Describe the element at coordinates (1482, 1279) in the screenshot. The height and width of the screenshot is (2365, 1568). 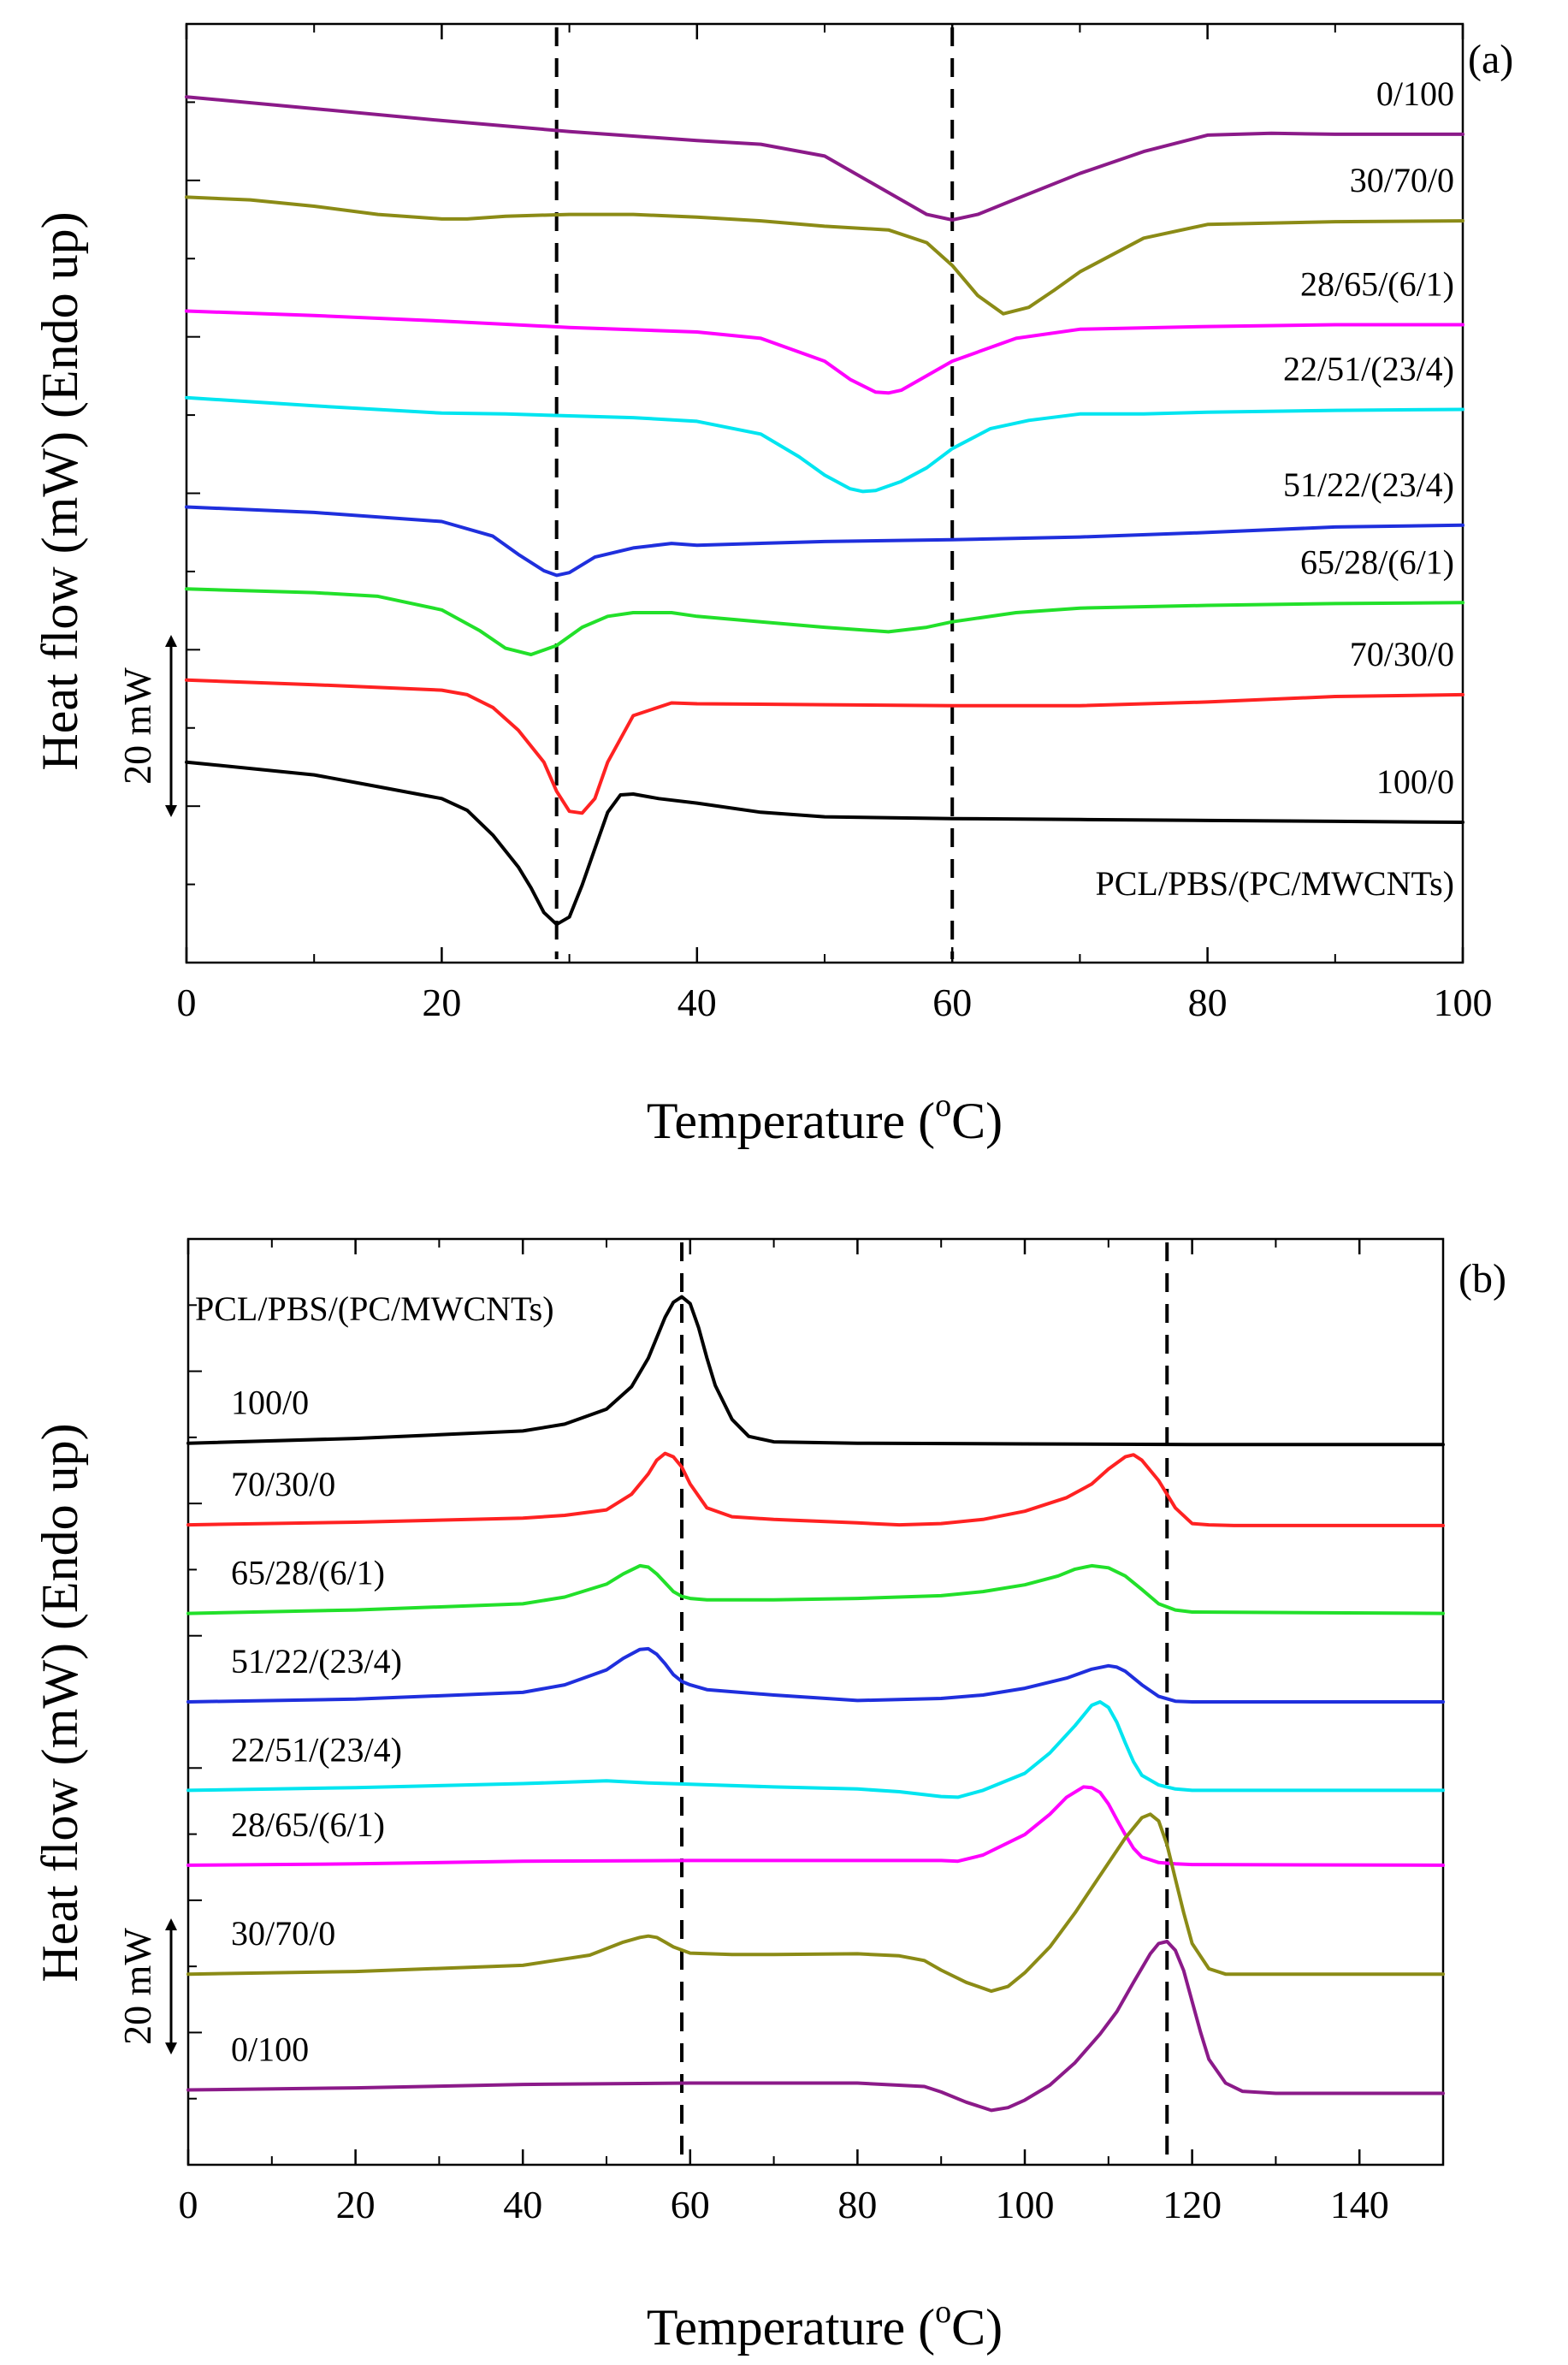
I see `panel-title: (b)` at that location.